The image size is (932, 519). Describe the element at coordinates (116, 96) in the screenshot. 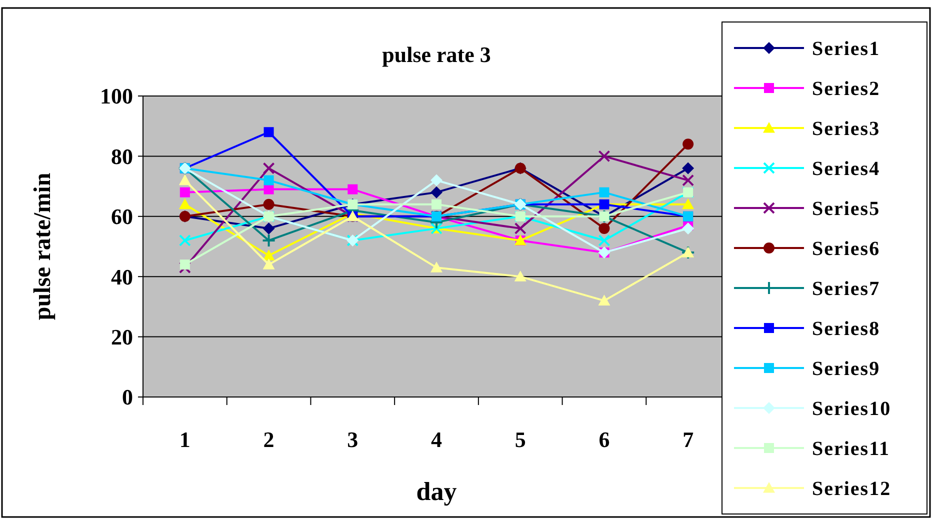

I see `y-tick-label: 100` at that location.